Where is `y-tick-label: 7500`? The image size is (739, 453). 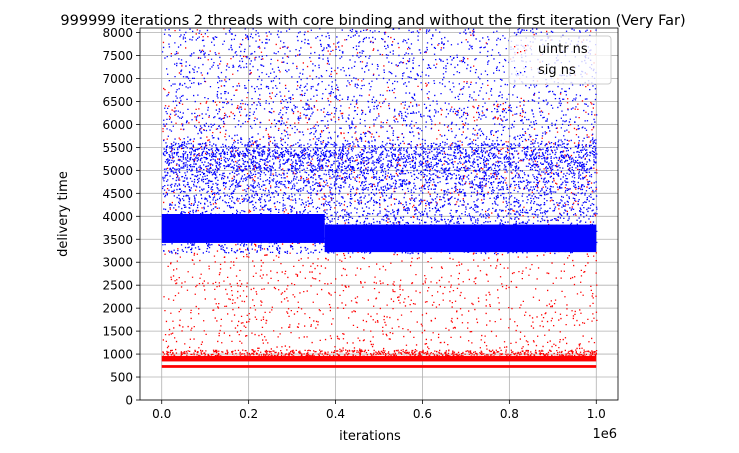 y-tick-label: 7500 is located at coordinates (117, 56).